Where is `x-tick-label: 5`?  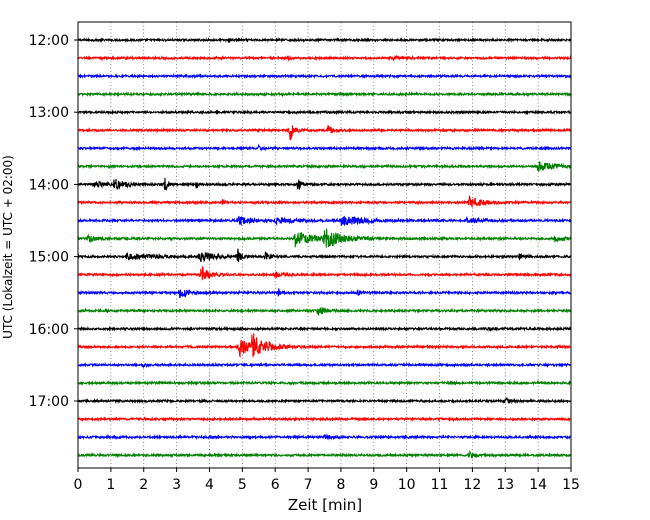 x-tick-label: 5 is located at coordinates (242, 485).